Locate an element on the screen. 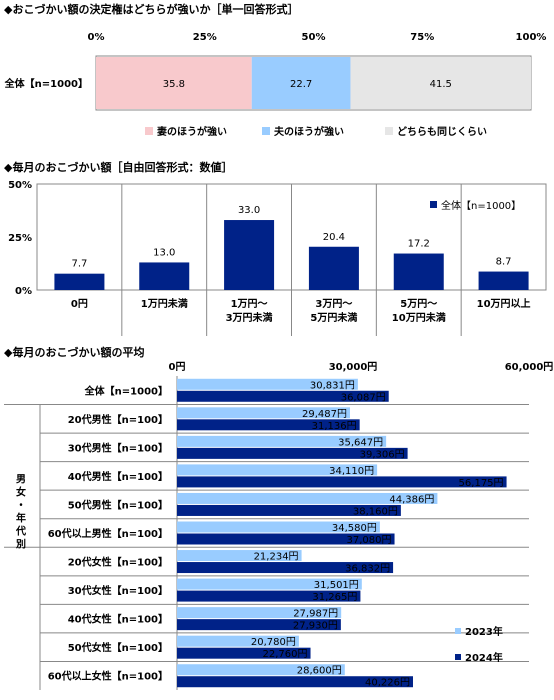  chart3-value-label: 36,832円 is located at coordinates (367, 569).